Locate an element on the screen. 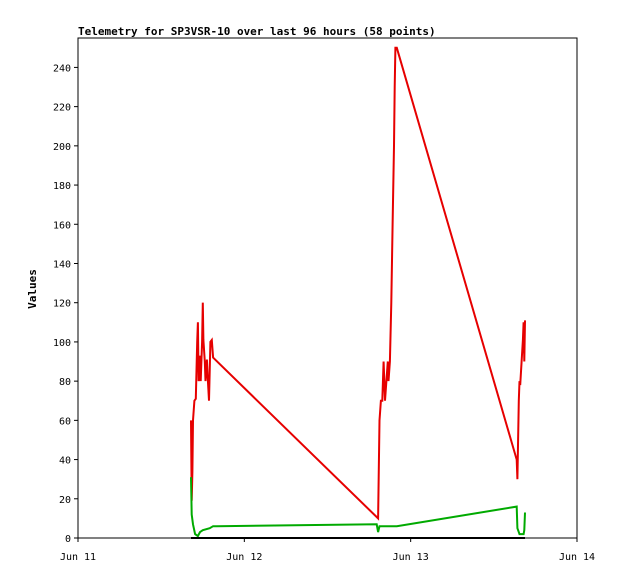 The height and width of the screenshot is (579, 618). x-axis-ticks: Jun 11 Jun 12 Jun 13 Jun 14 is located at coordinates (327, 550).